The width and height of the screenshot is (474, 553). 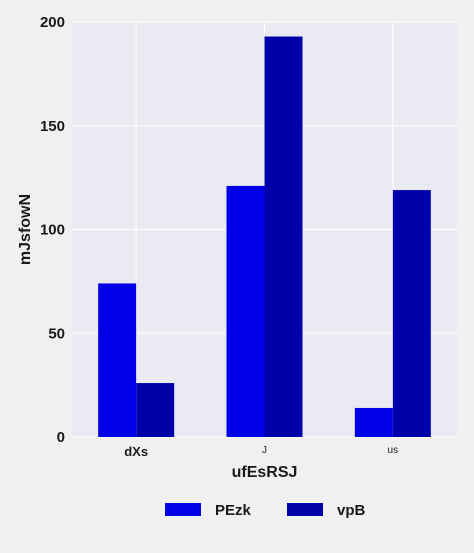 What do you see at coordinates (136, 451) in the screenshot?
I see `x-tick-label: dXs` at bounding box center [136, 451].